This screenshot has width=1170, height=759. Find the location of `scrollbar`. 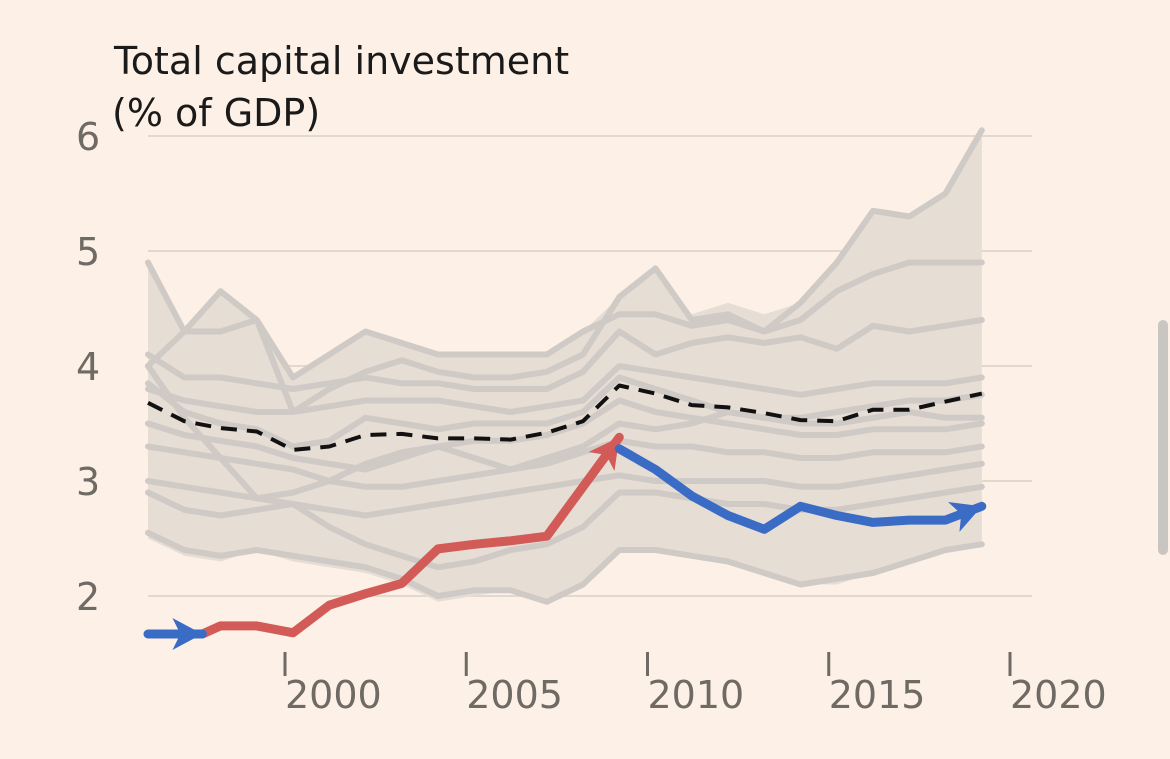

scrollbar is located at coordinates (1163, 437).